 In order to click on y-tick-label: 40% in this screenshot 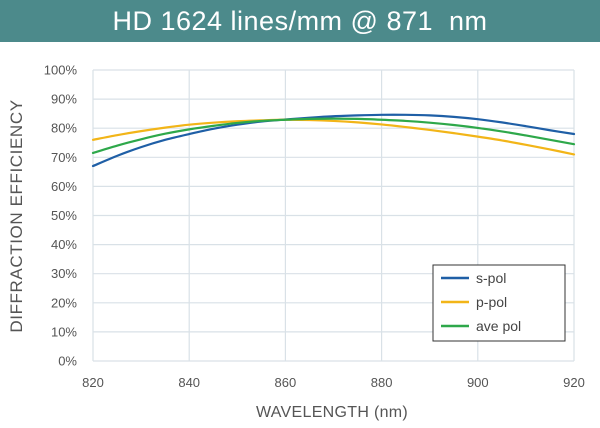, I will do `click(64, 244)`.